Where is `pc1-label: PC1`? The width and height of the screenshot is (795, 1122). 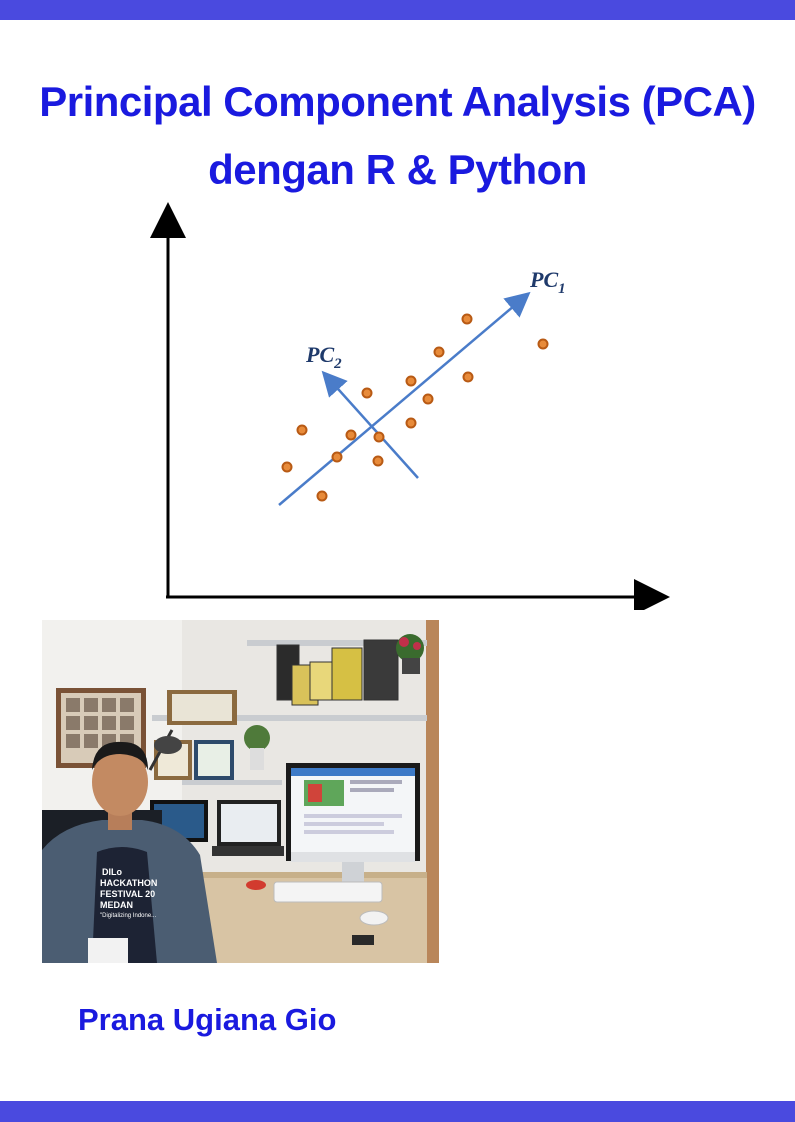
pc1-label: PC1 is located at coordinates (547, 282).